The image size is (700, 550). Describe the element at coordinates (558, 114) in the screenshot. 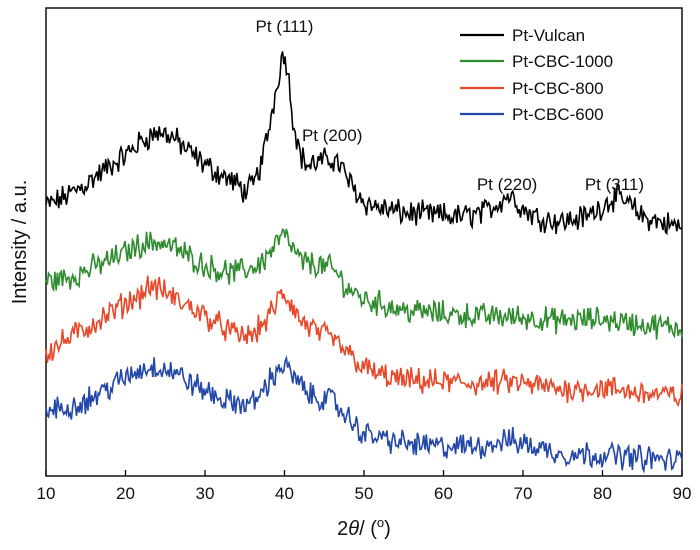

I see `legend-label-pt-cbc-600: Pt-CBC-600` at that location.